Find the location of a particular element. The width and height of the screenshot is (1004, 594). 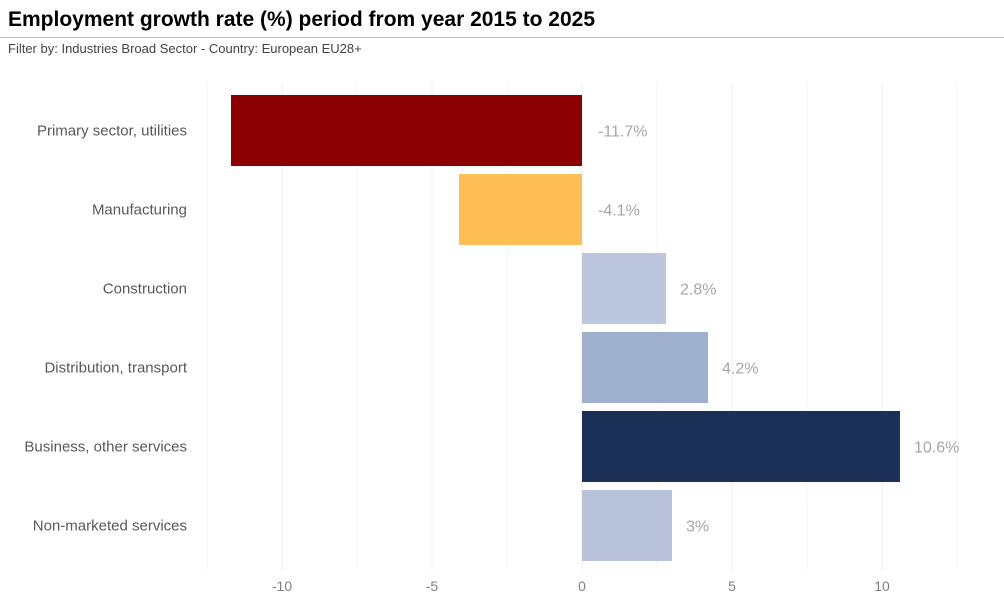

category-label: Primary sector, utilities is located at coordinates (112, 131).